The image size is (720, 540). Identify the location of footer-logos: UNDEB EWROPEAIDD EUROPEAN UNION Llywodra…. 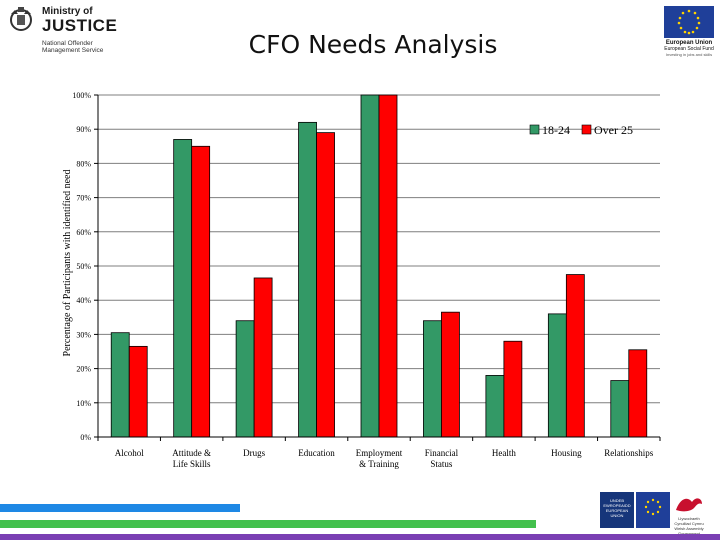
(655, 514).